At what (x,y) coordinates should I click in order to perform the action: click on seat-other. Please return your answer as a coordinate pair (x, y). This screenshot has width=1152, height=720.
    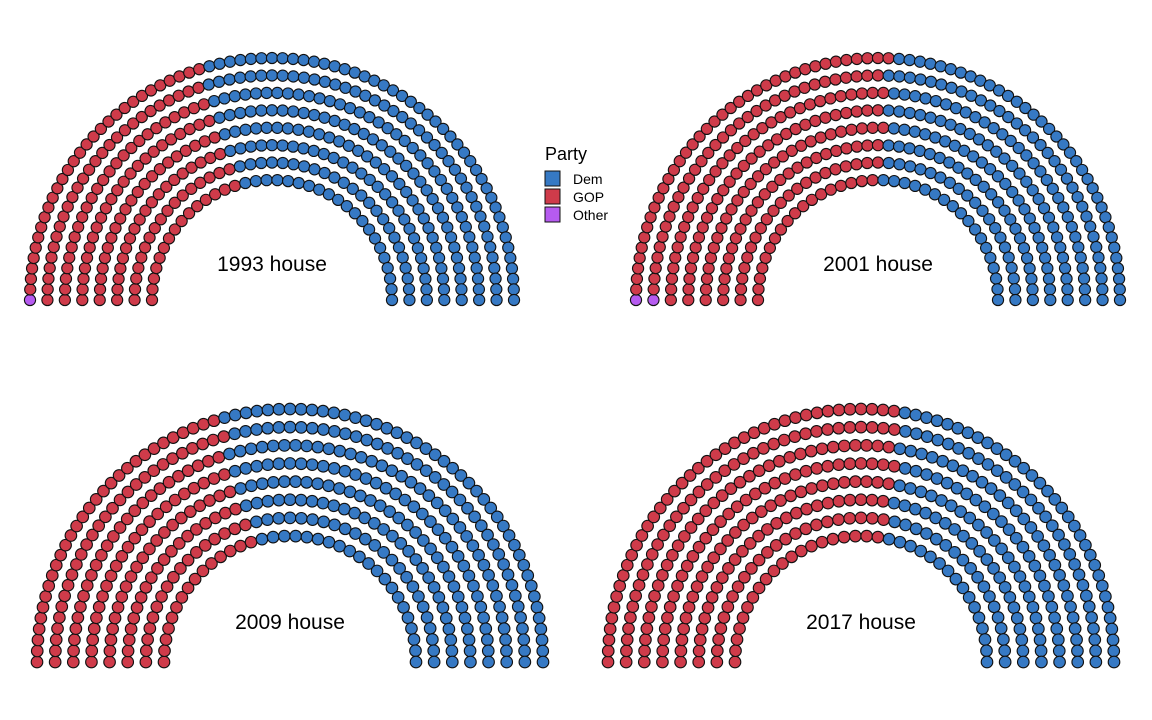
    Looking at the image, I should click on (30, 300).